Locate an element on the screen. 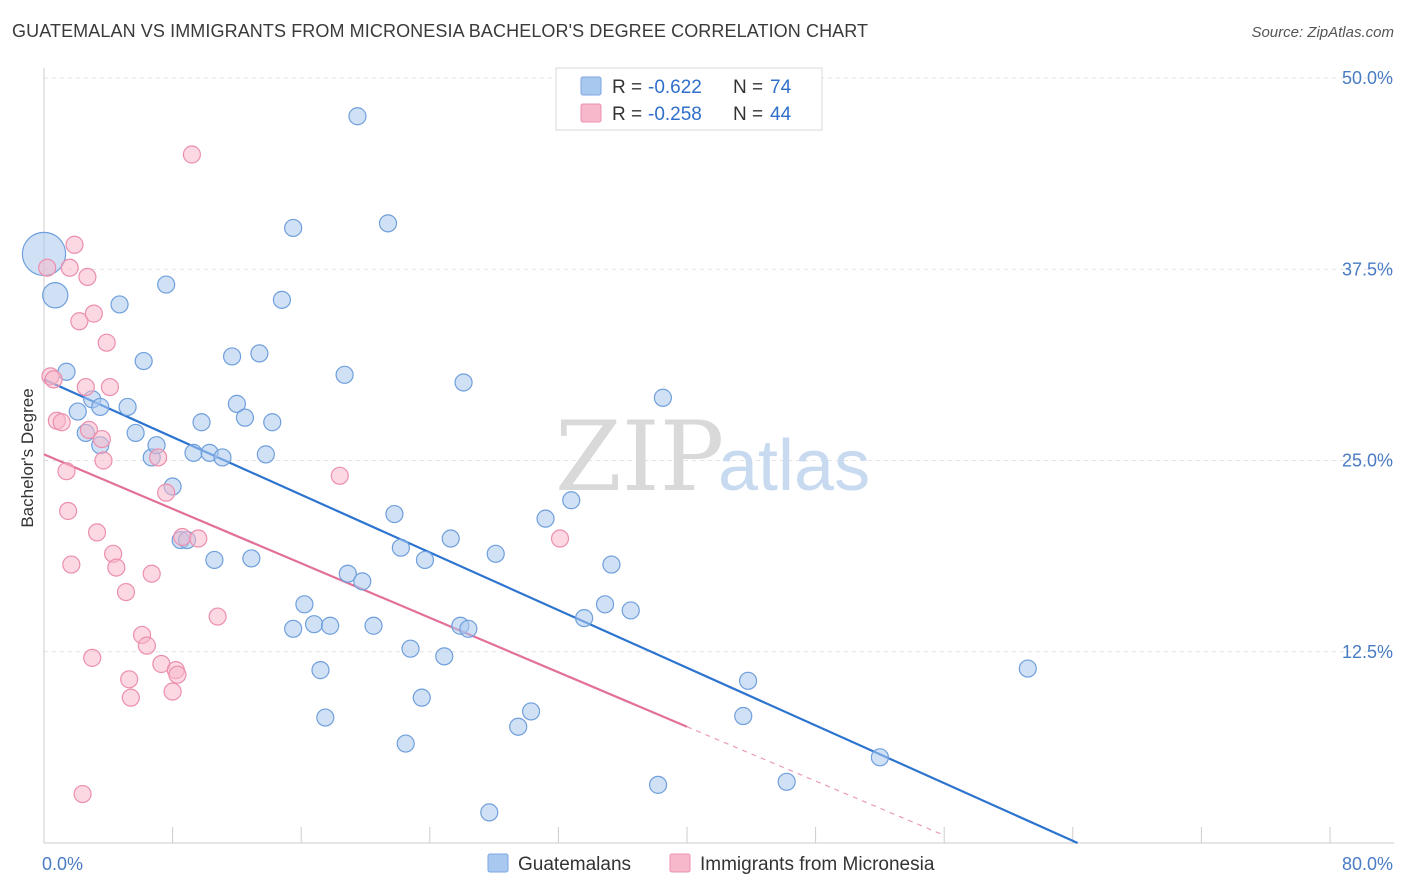 The image size is (1406, 892). bottom-legend-swatch-micronesia is located at coordinates (680, 863).